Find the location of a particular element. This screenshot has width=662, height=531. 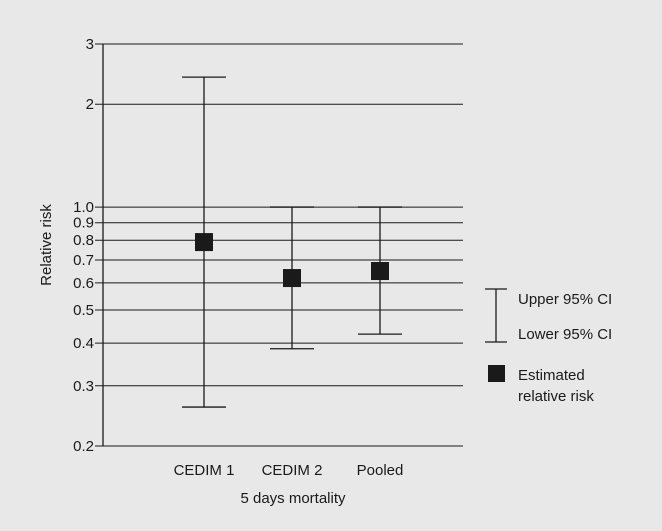

y-tick-labels: 3 2 1.00.90.8 0.7 0.6 0.5 0.4 0.3 0.2 is located at coordinates (83, 245).